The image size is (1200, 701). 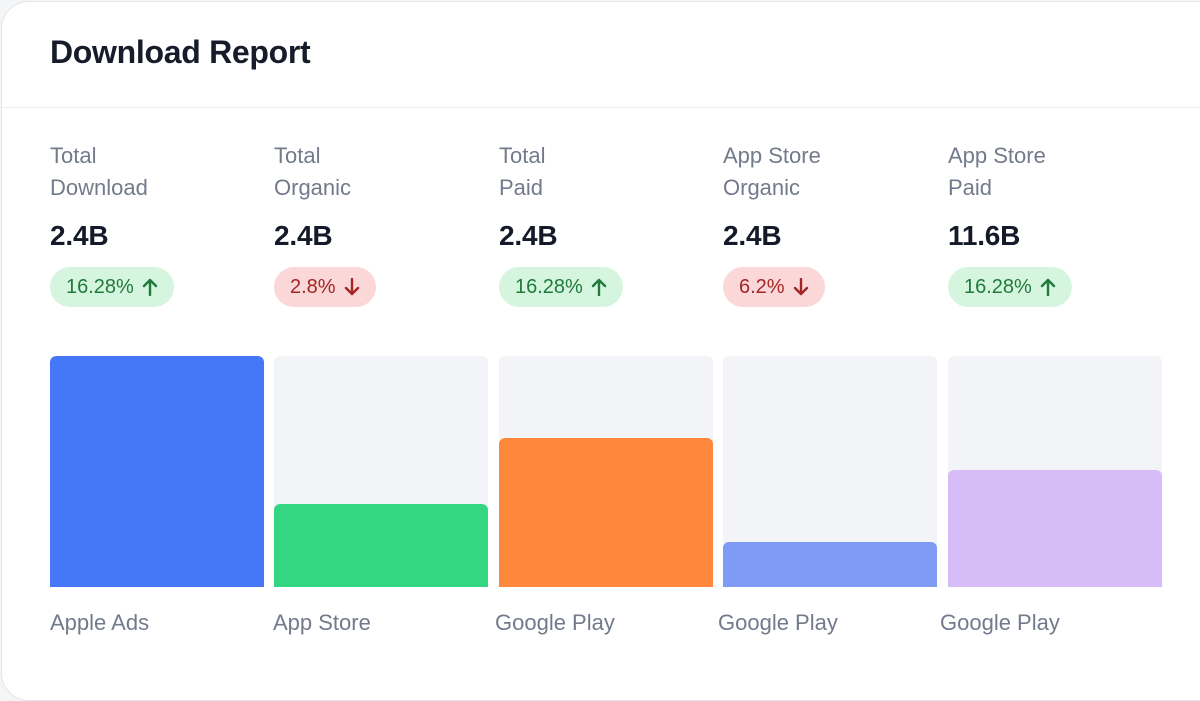 What do you see at coordinates (313, 171) in the screenshot?
I see `stat-label: Total Organic` at bounding box center [313, 171].